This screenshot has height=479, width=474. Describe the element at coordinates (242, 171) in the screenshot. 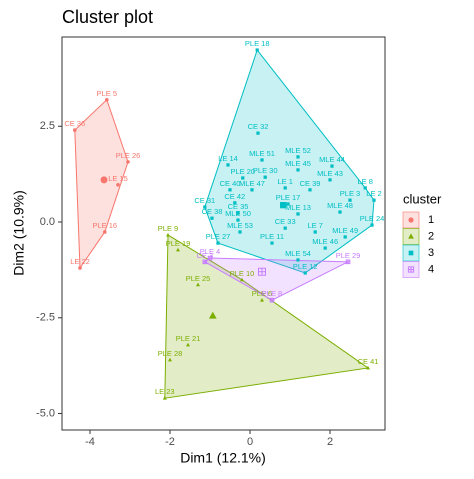

I see `point-label: PLE 20` at that location.